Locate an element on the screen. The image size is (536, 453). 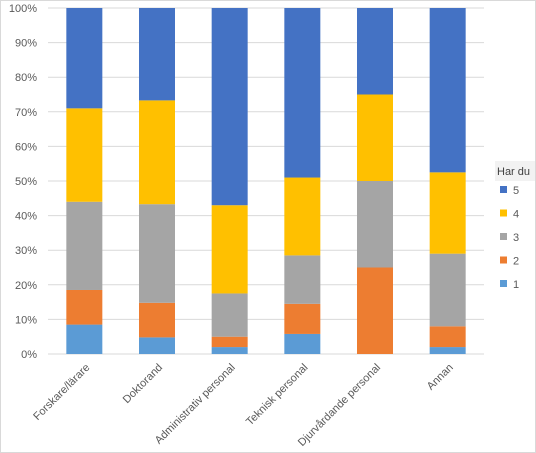
y-axis-ticks: 0% 10% 20% 30% 40% 50% 60% 70% 80% 90% 100% is located at coordinates (23, 182).